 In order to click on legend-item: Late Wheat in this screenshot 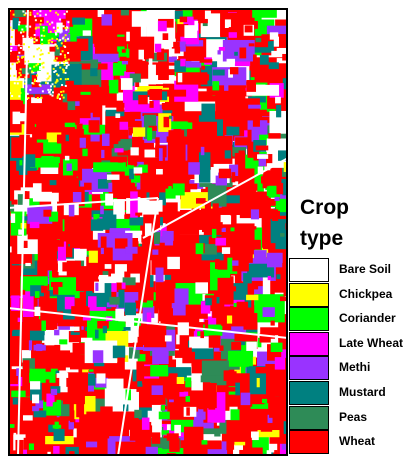, I will do `click(349, 343)`.